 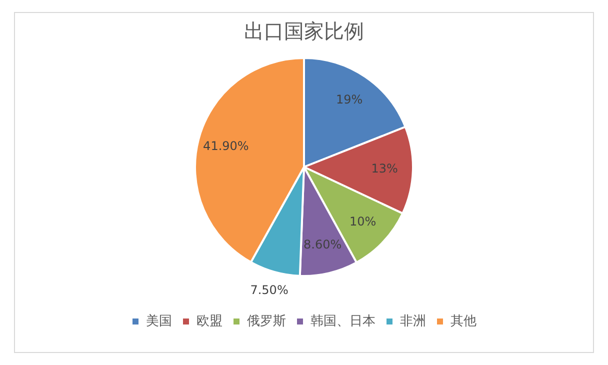 I want to click on data-label: 10%, so click(x=362, y=221).